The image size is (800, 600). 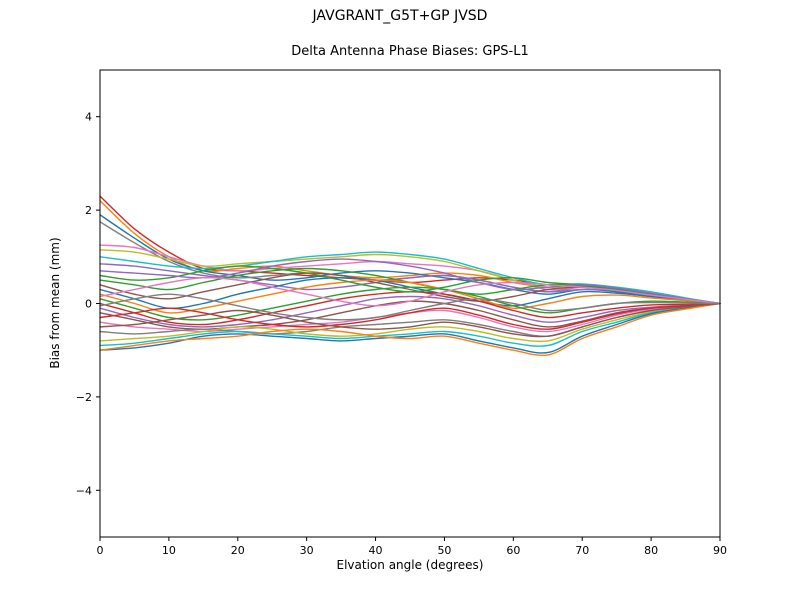 I want to click on x-tick-label: 0, so click(x=100, y=550).